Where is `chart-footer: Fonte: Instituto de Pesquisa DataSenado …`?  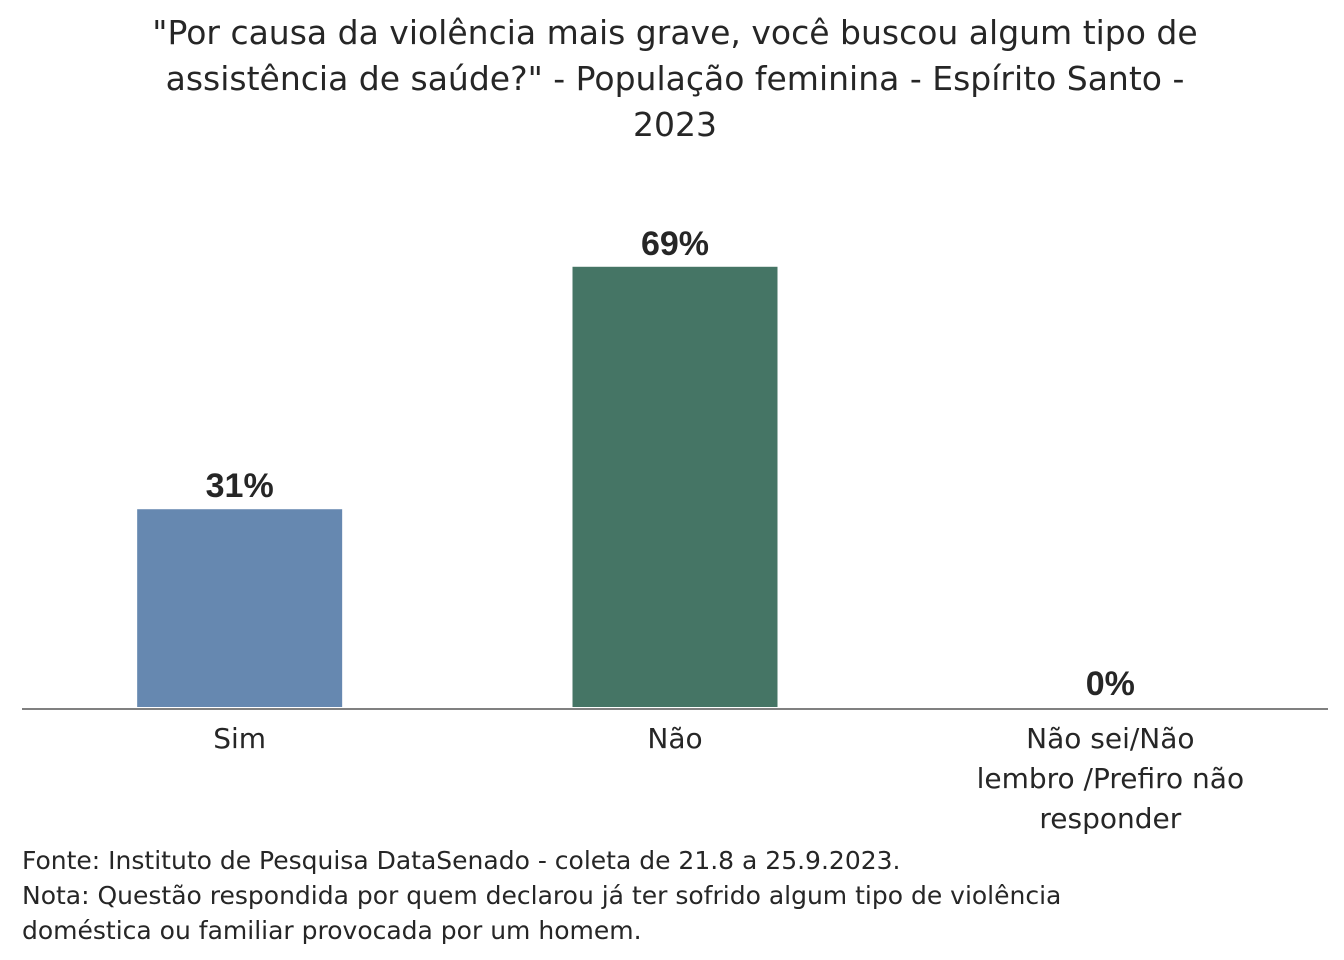
chart-footer: Fonte: Instituto de Pesquisa DataSenado … is located at coordinates (672, 895).